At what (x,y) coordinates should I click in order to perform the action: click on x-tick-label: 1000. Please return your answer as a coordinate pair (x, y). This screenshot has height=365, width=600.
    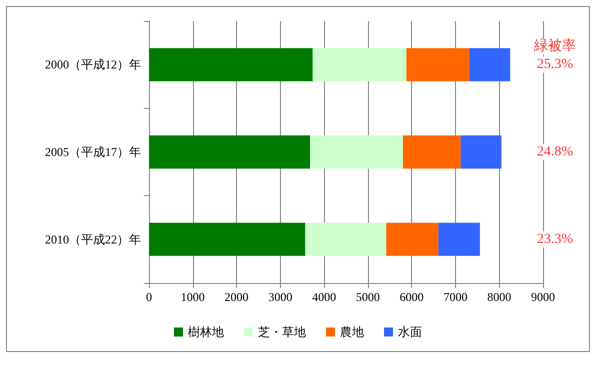
    Looking at the image, I should click on (192, 297).